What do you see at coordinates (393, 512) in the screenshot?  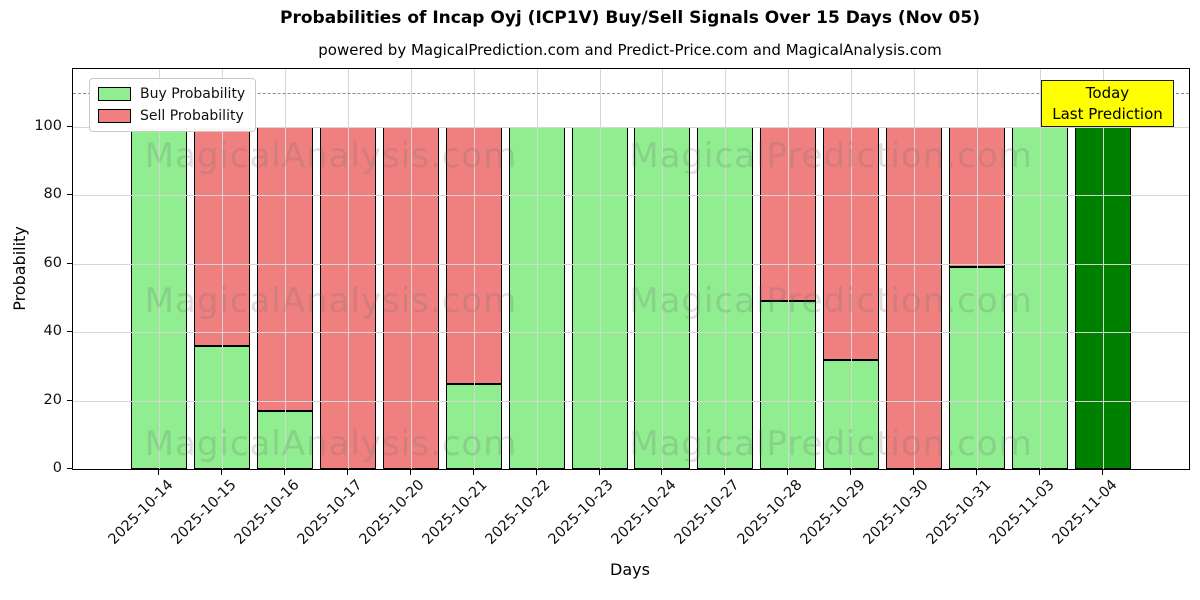 I see `x-tick-label-text: 2025-10-20` at bounding box center [393, 512].